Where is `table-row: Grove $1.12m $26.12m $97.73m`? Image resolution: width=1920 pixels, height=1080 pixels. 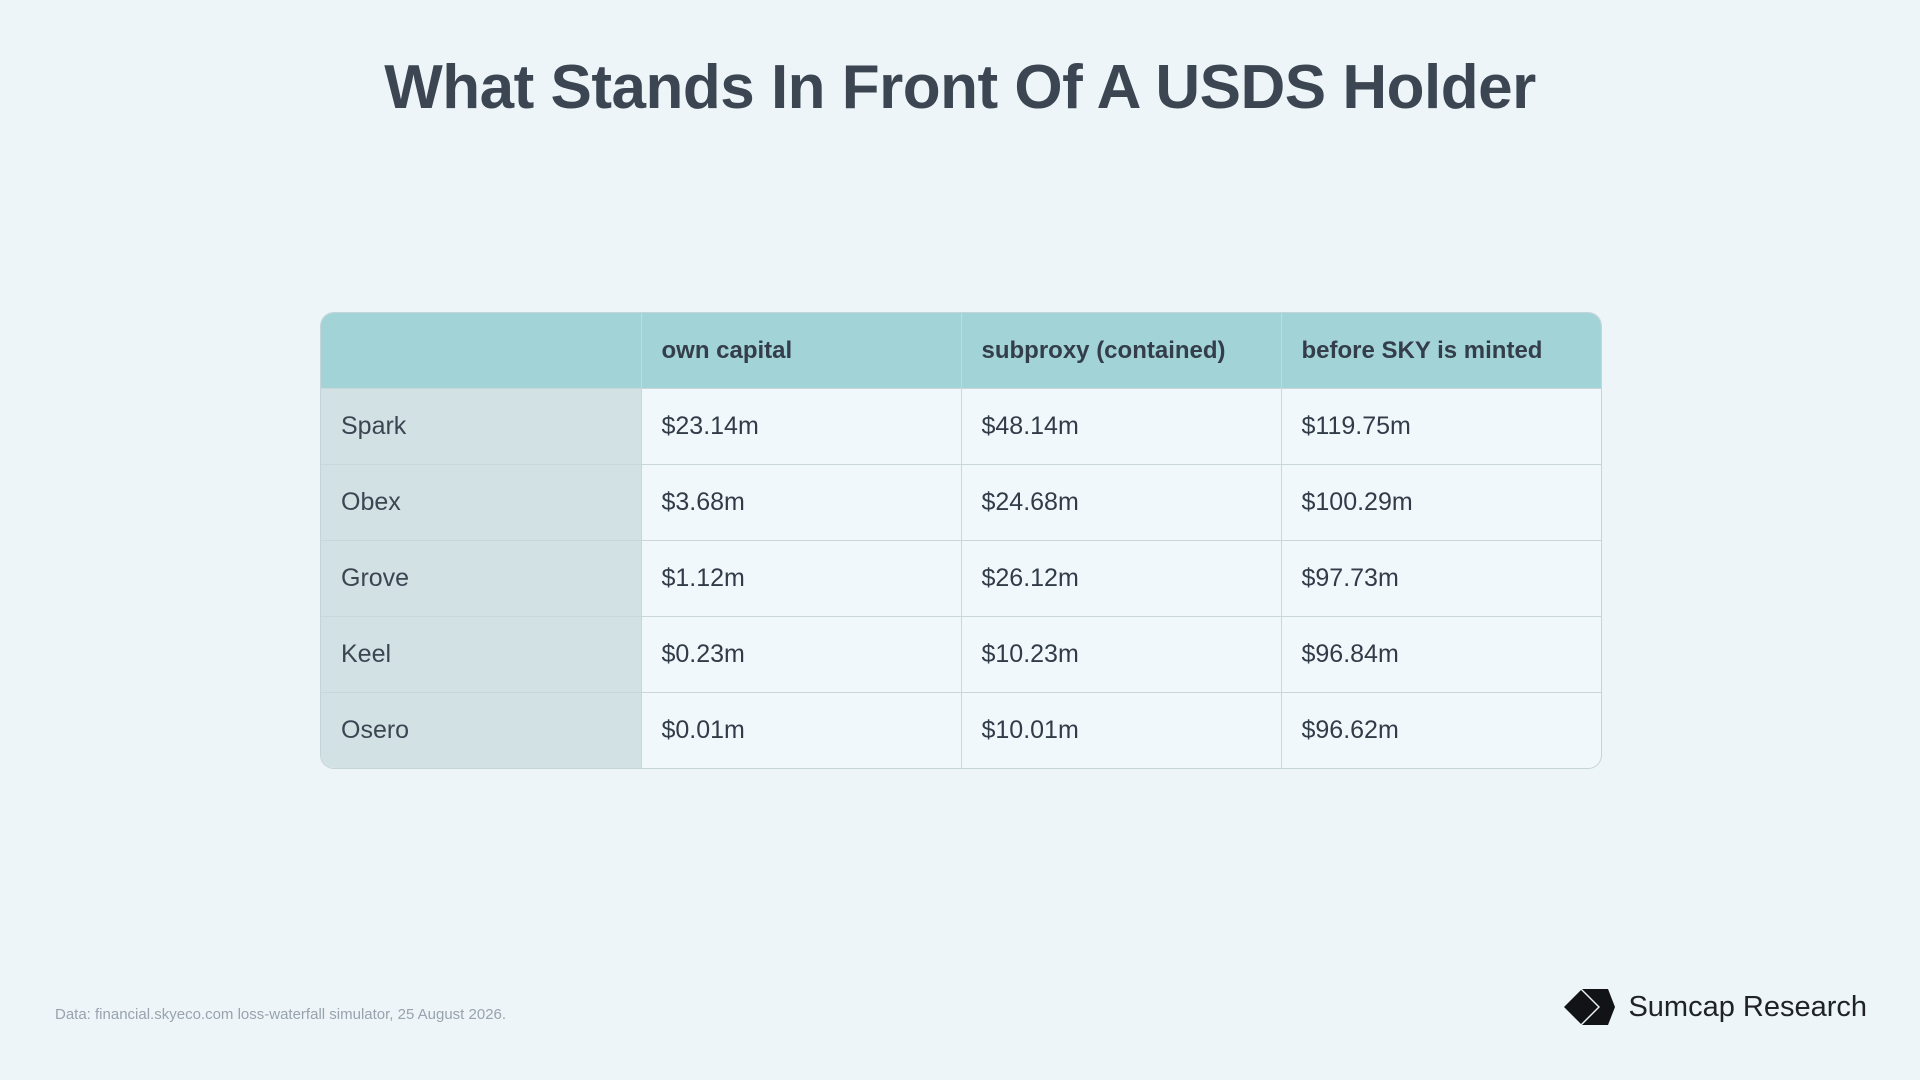 table-row: Grove $1.12m $26.12m $97.73m is located at coordinates (961, 578).